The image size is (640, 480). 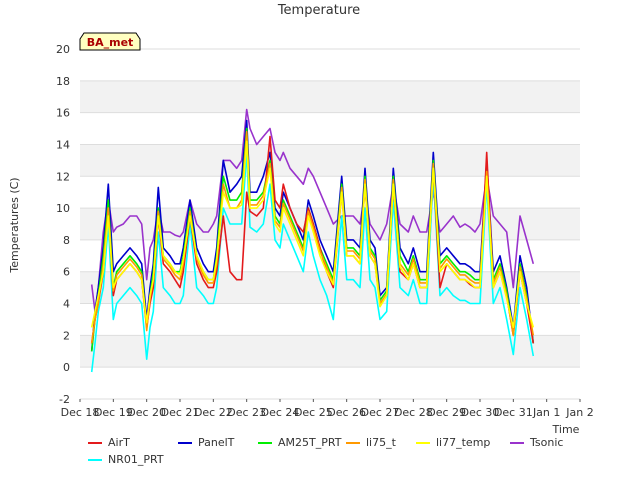 What do you see at coordinates (547, 442) in the screenshot?
I see `legend-label: Tsonic` at bounding box center [547, 442].